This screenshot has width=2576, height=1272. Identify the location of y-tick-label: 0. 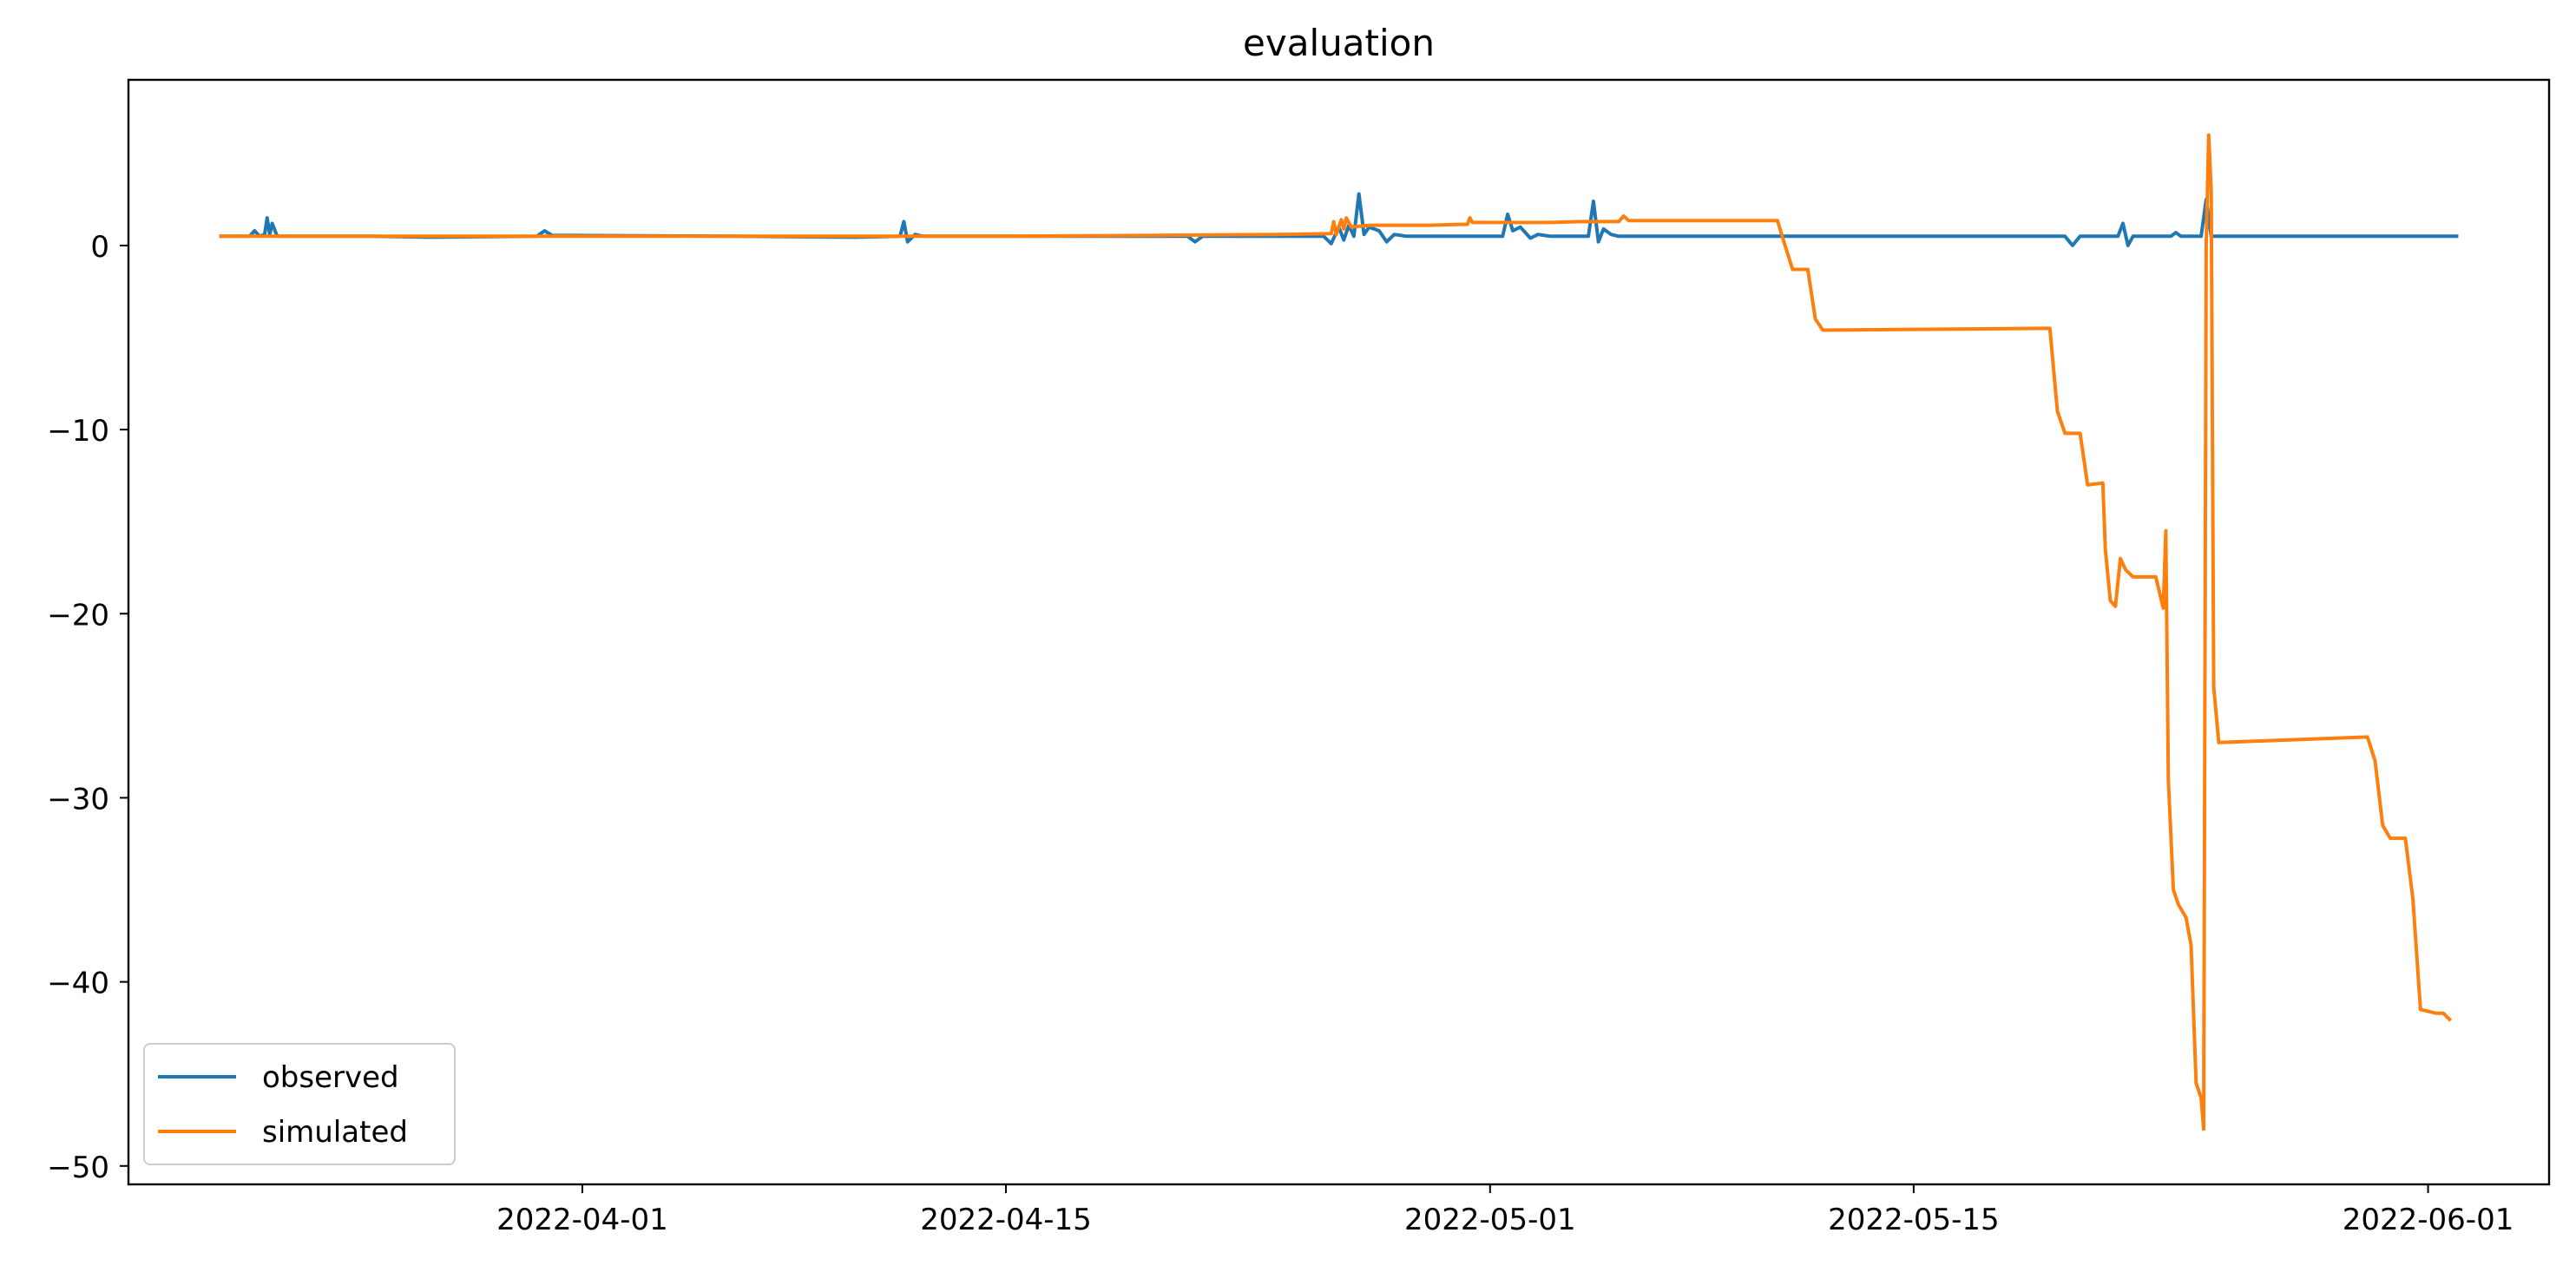
(100, 247).